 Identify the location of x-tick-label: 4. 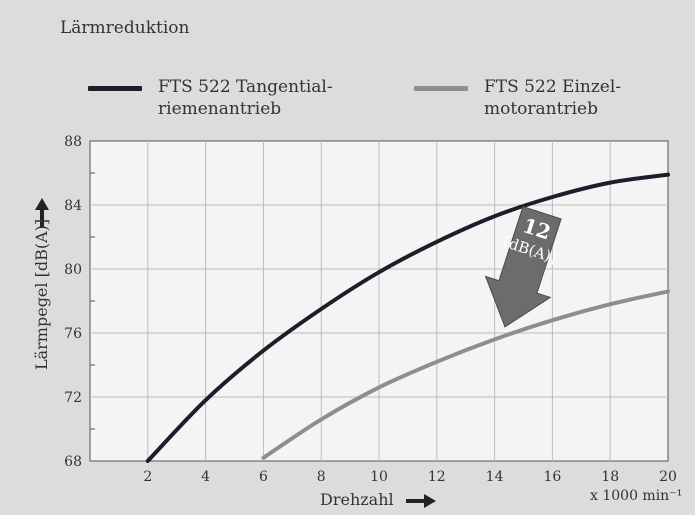
(205, 477).